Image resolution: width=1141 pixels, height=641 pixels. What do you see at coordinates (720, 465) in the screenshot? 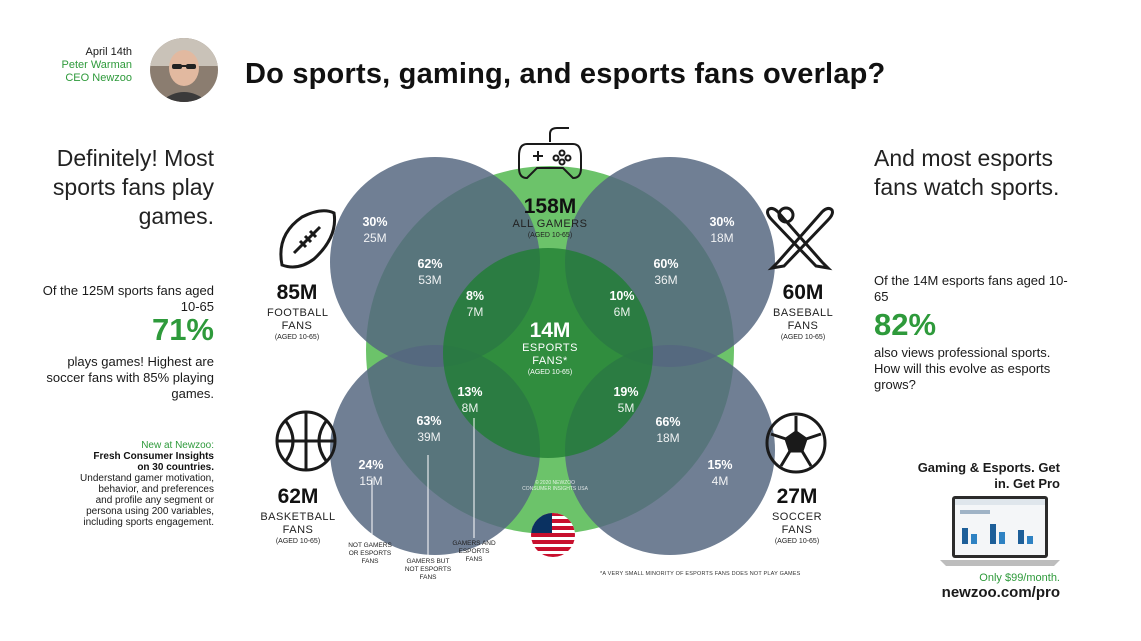
I see `stat-percentage: 15%` at bounding box center [720, 465].